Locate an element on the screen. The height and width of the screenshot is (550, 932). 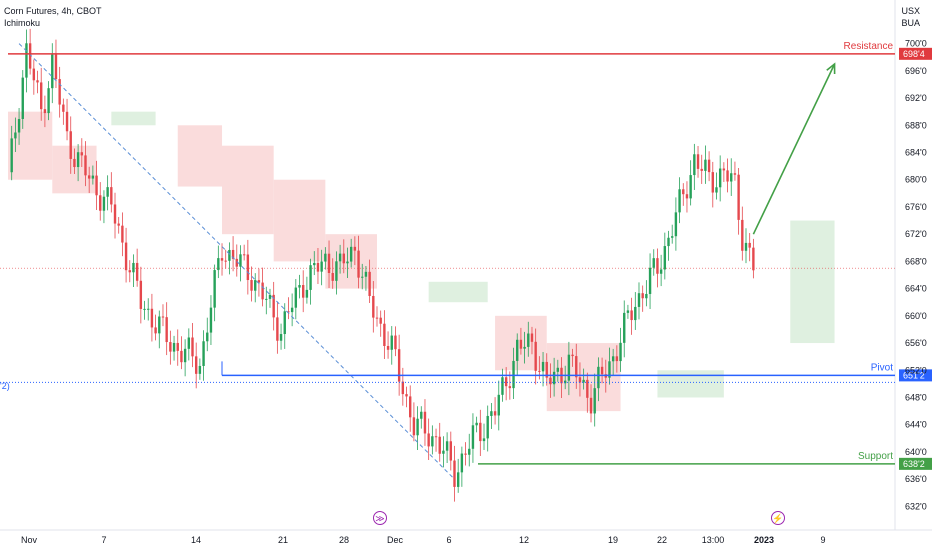
target-arrow-head is located at coordinates (831, 68).